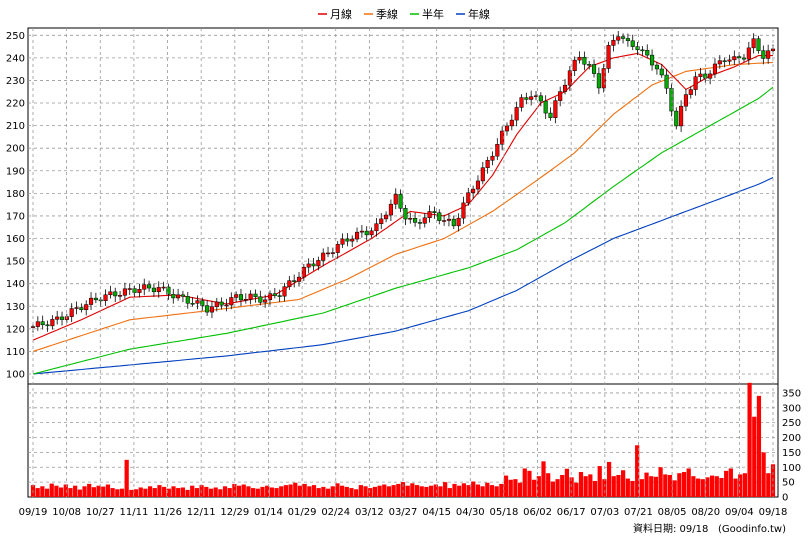 Image resolution: width=808 pixels, height=544 pixels. Describe the element at coordinates (15, 216) in the screenshot. I see `price-tick-label: 170` at that location.